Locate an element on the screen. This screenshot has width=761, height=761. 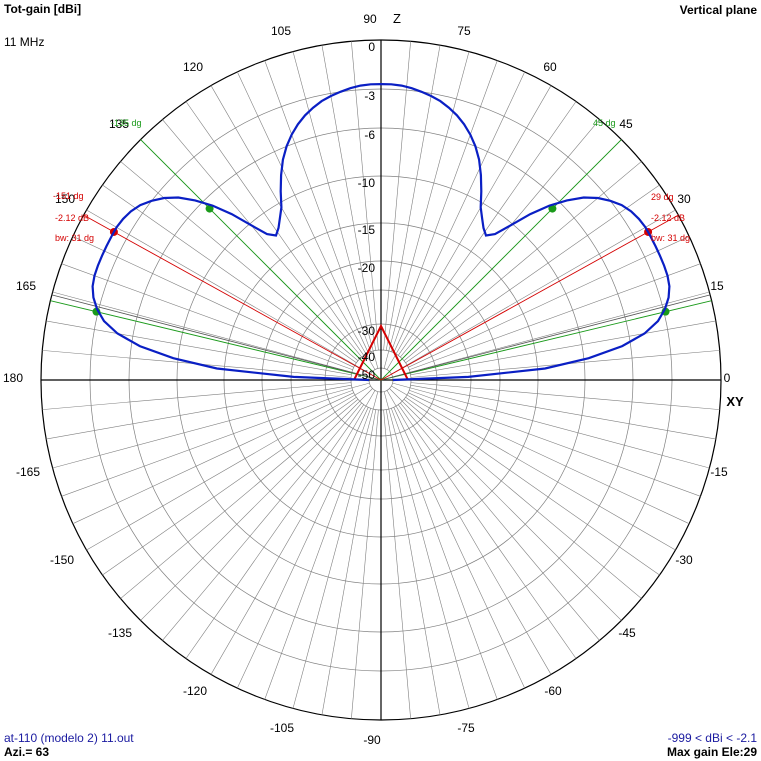
frequency-label: 11 MHz is located at coordinates (24, 42).